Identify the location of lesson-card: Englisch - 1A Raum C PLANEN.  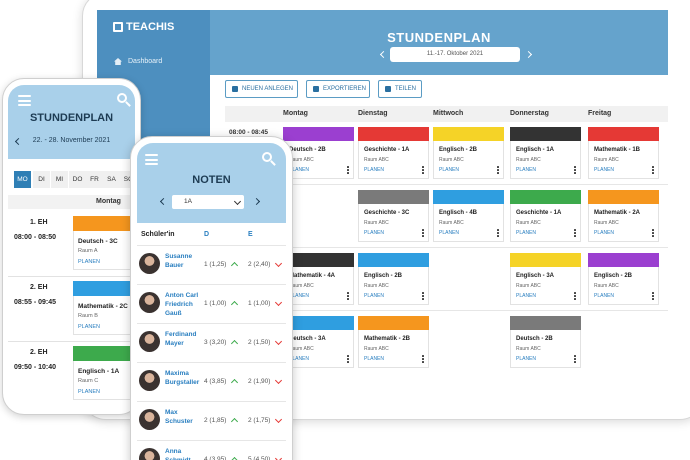
(104, 373).